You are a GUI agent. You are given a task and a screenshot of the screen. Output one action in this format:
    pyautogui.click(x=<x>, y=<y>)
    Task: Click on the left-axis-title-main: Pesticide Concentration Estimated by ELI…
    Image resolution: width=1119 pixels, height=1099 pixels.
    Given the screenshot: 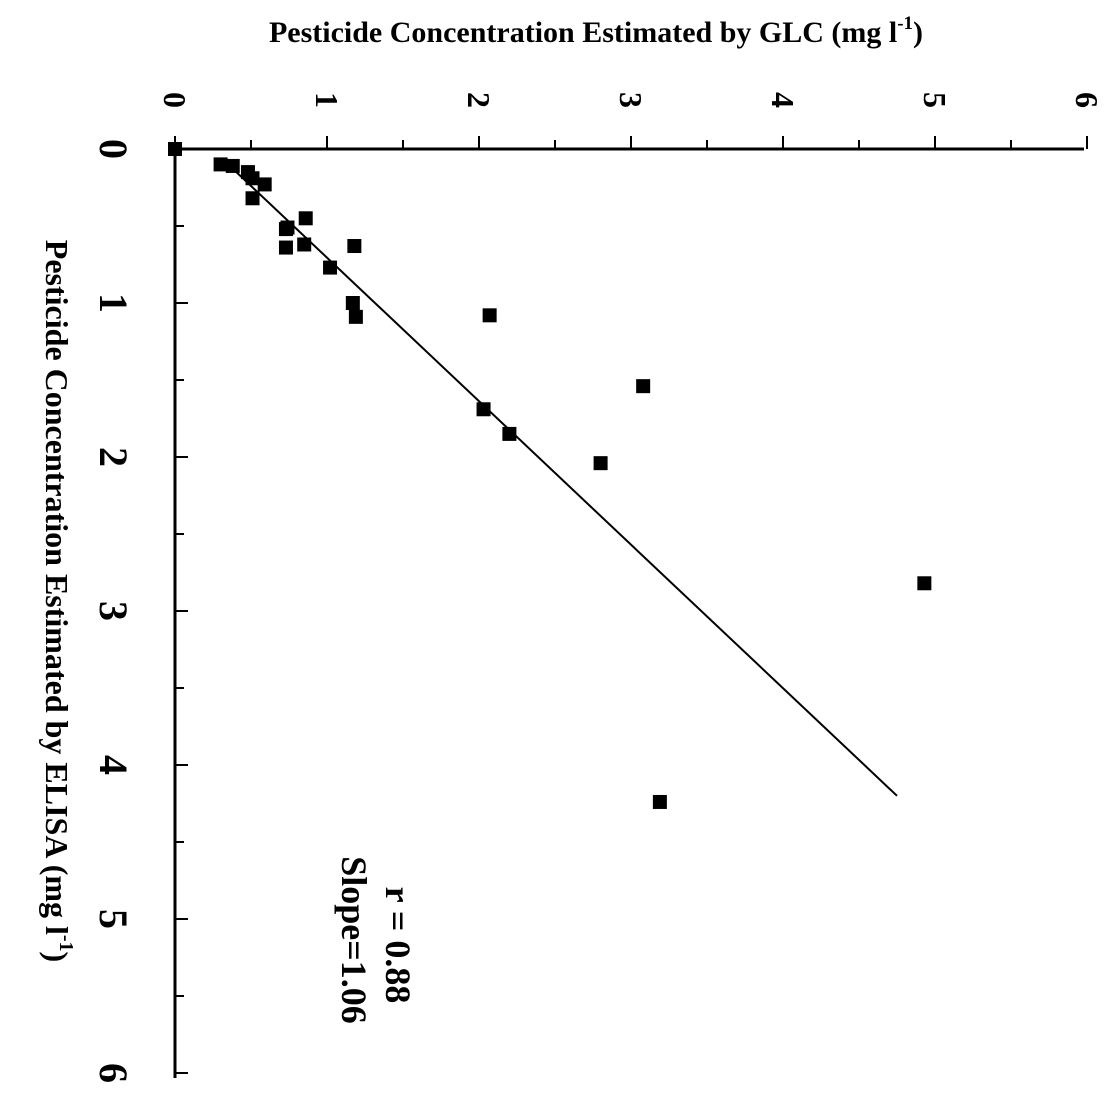 What is the action you would take?
    pyautogui.click(x=57, y=587)
    